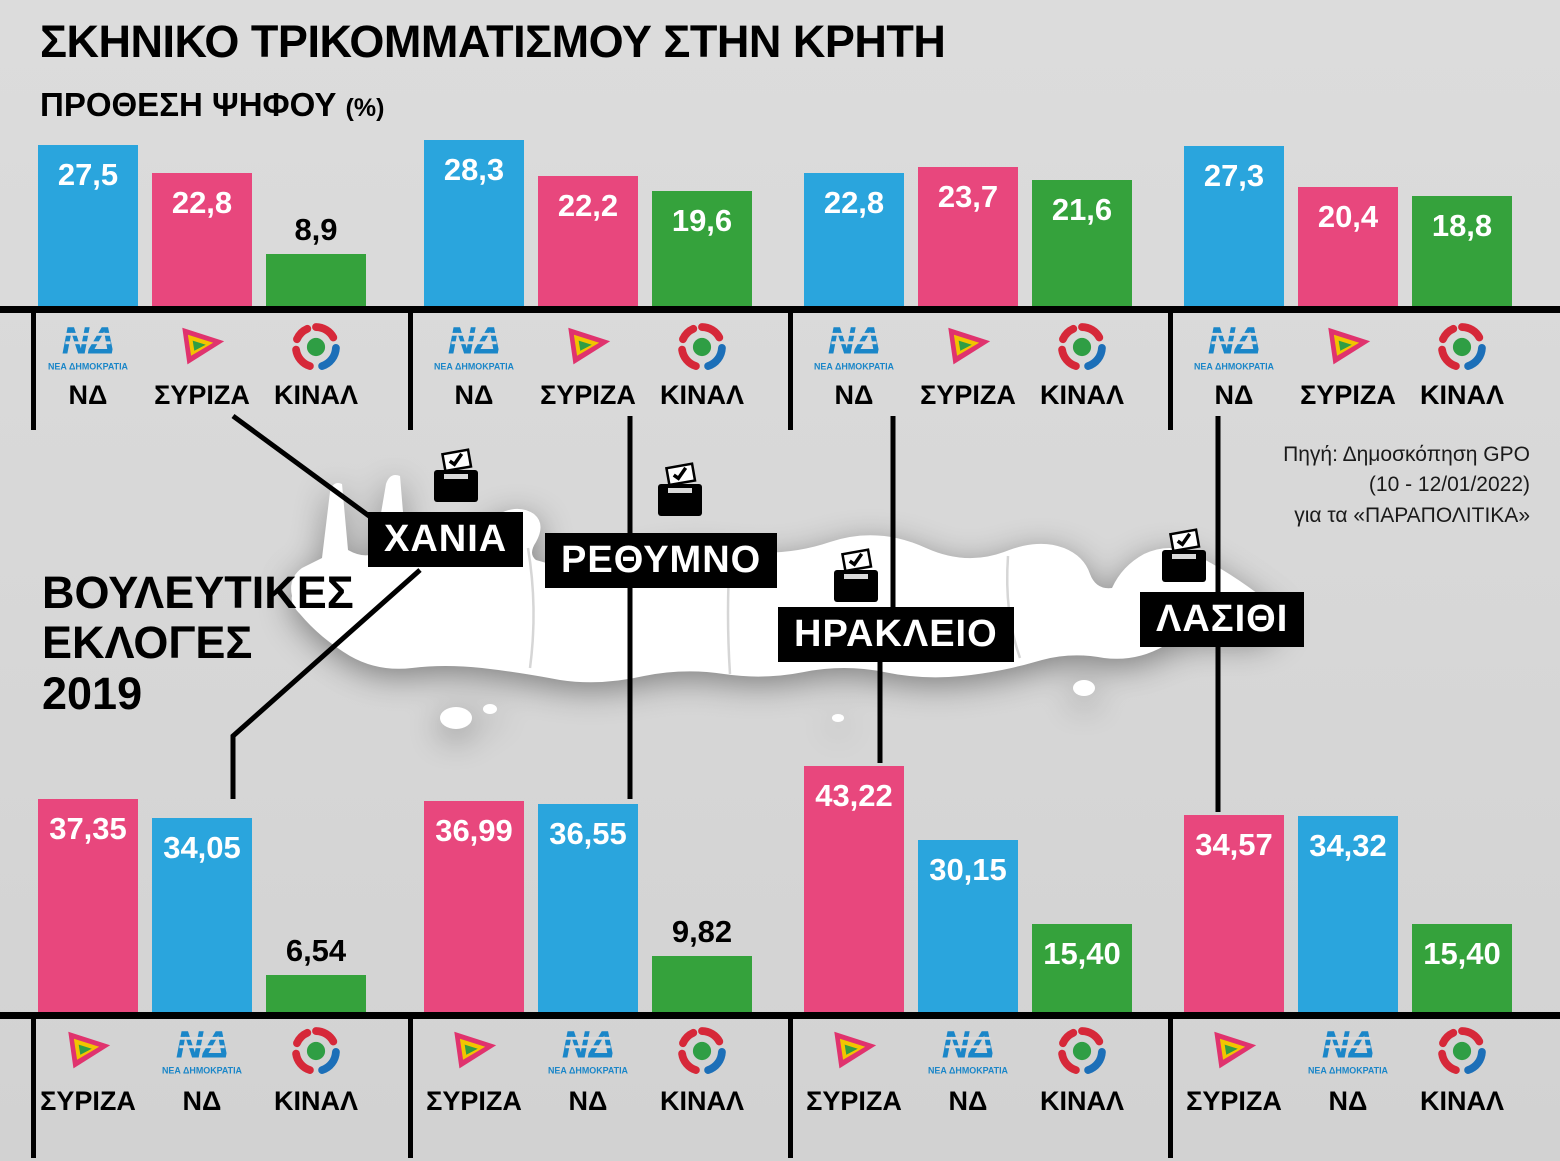 Image resolution: width=1560 pixels, height=1161 pixels. I want to click on source-line2: (10 - 12/01/2022), so click(1449, 485).